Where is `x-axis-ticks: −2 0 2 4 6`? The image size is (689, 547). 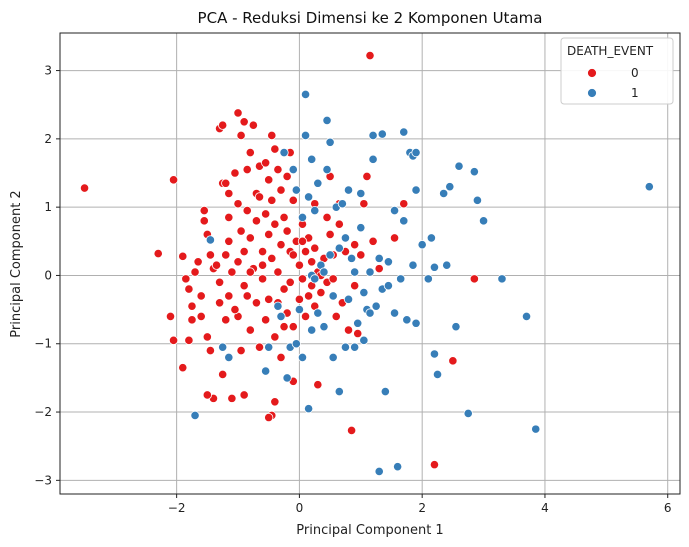 x-axis-ticks: −2 0 2 4 6 is located at coordinates (420, 504).